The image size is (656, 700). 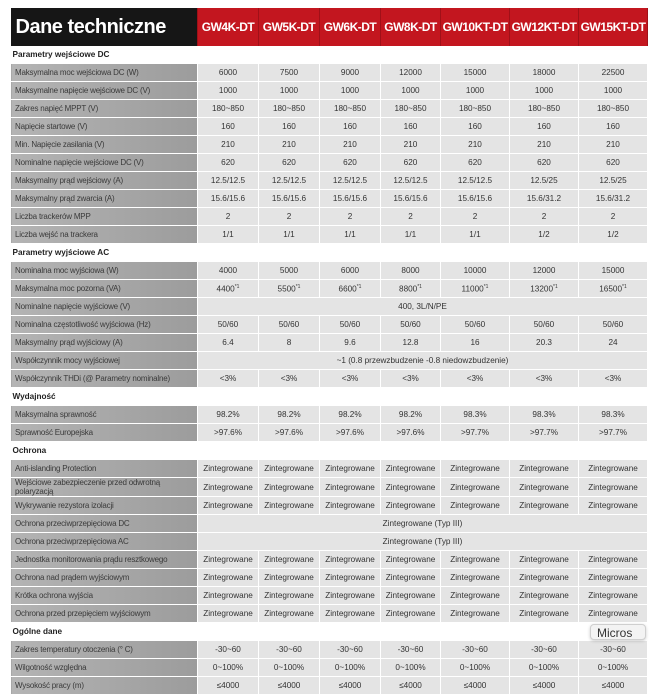 What do you see at coordinates (228, 342) in the screenshot?
I see `value-cell: 6.4` at bounding box center [228, 342].